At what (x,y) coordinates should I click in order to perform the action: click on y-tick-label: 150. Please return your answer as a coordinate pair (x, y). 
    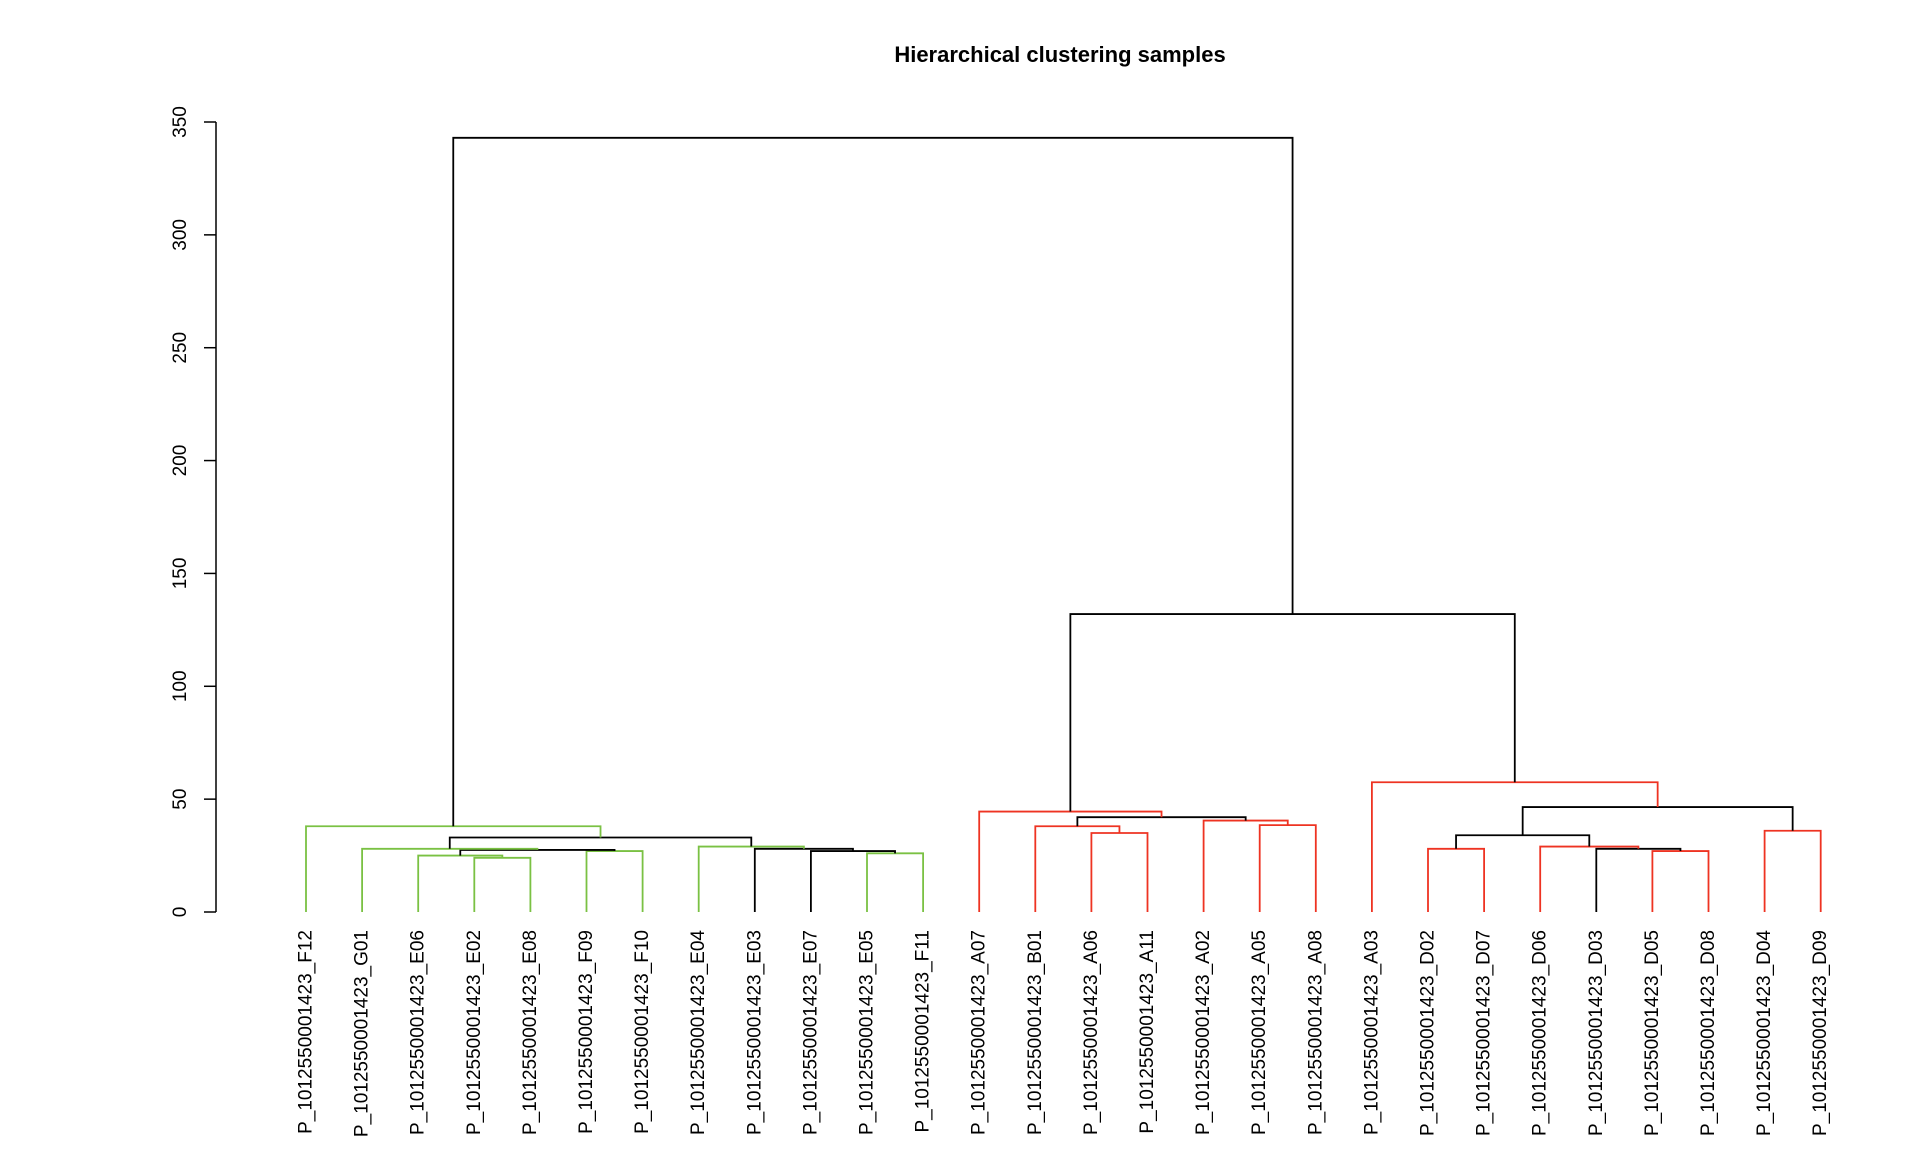
    Looking at the image, I should click on (180, 574).